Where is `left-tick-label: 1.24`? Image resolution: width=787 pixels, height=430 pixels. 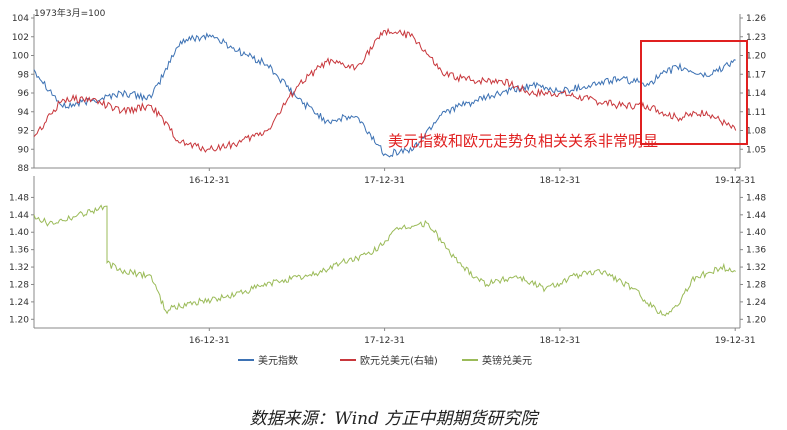 left-tick-label: 1.24 is located at coordinates (19, 303).